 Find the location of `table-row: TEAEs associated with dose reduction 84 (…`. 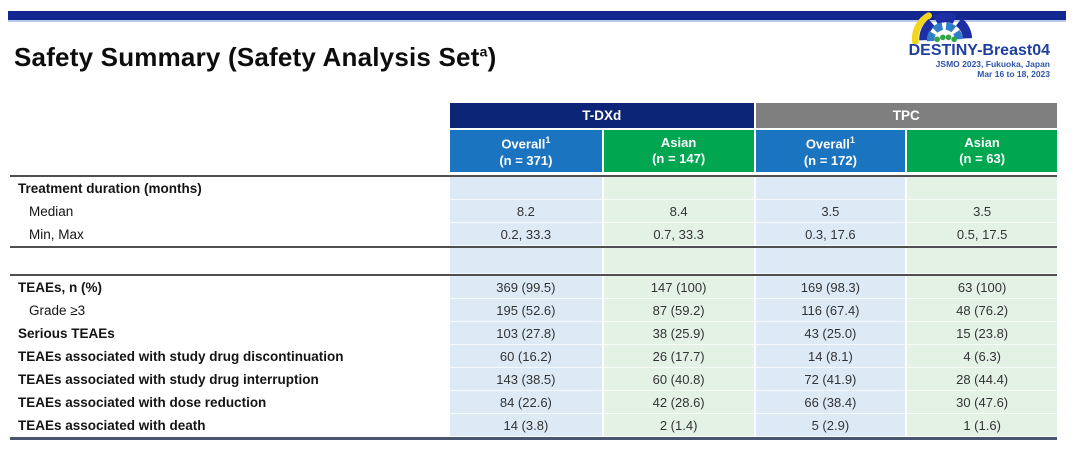

table-row: TEAEs associated with dose reduction 84 (… is located at coordinates (533, 402).